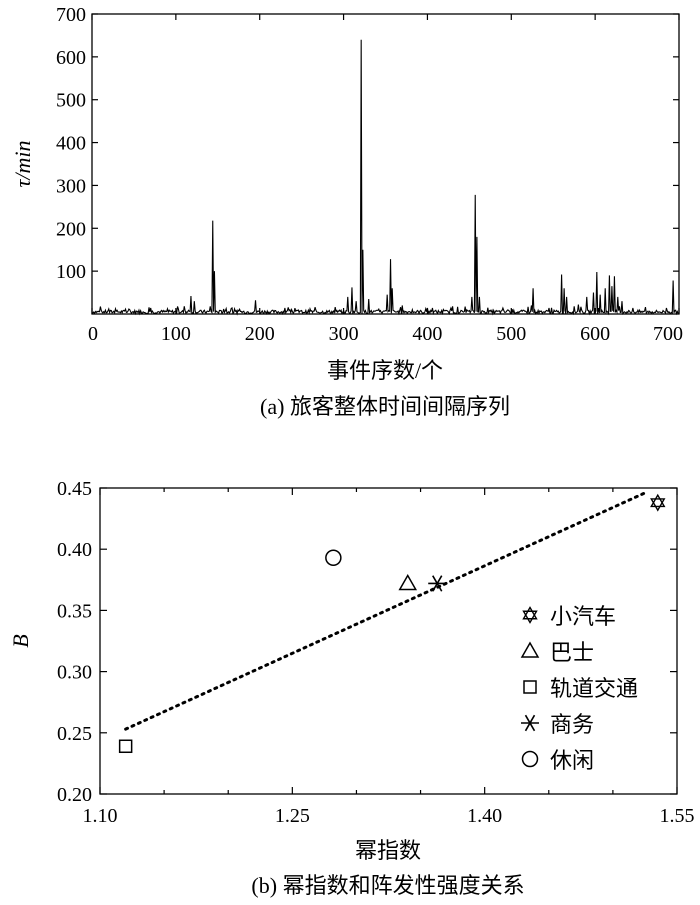 The height and width of the screenshot is (905, 700). What do you see at coordinates (71, 15) in the screenshot?
I see `chart-a-ytick-label: 700` at bounding box center [71, 15].